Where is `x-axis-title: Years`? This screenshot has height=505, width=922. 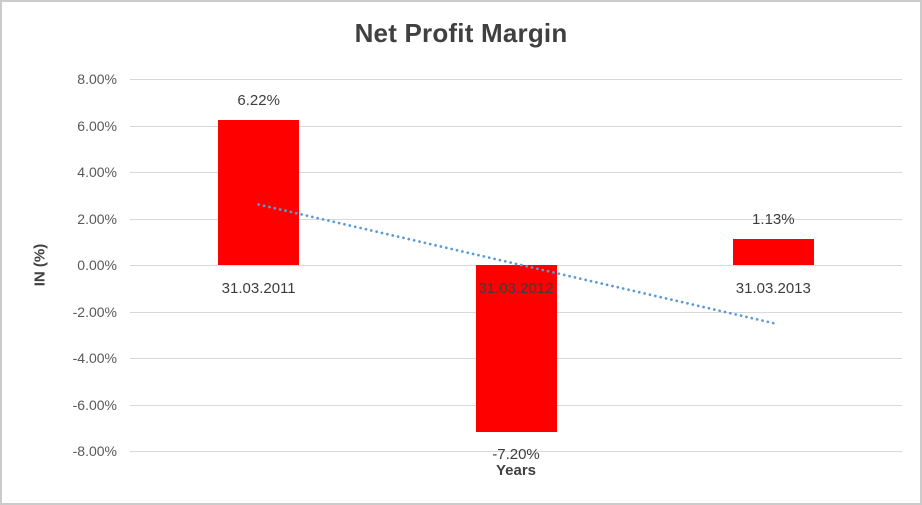 x-axis-title: Years is located at coordinates (516, 470).